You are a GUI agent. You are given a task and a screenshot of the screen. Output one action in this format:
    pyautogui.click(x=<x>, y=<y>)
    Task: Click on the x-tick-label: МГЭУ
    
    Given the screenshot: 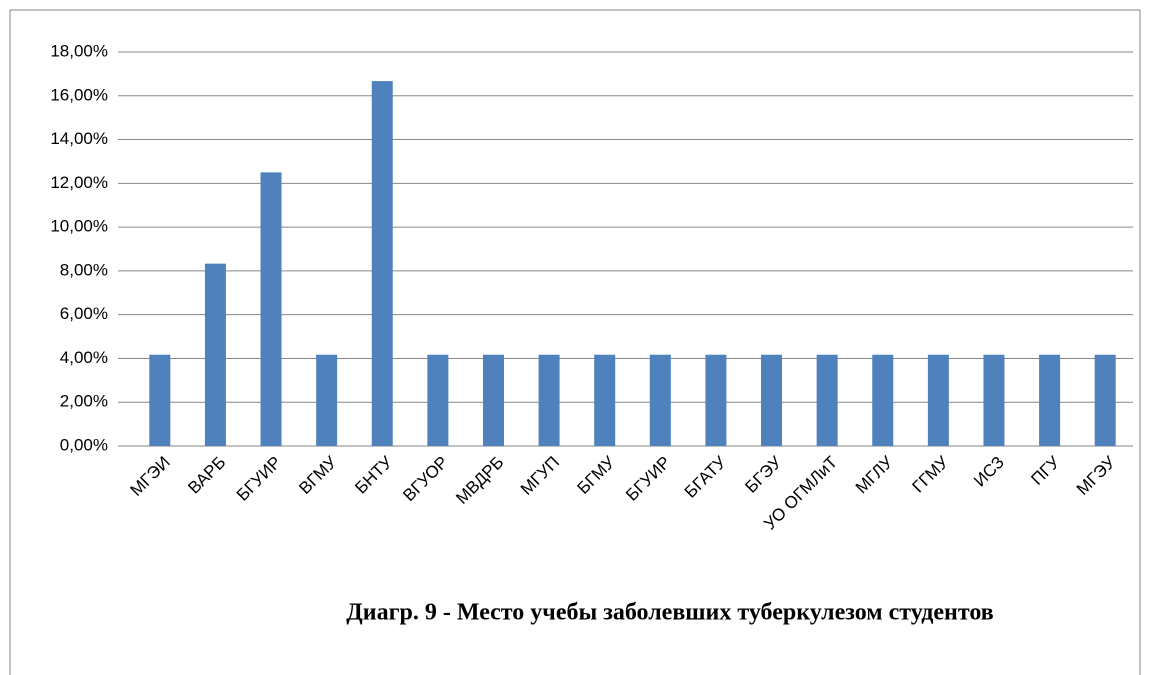 What is the action you would take?
    pyautogui.click(x=1096, y=475)
    